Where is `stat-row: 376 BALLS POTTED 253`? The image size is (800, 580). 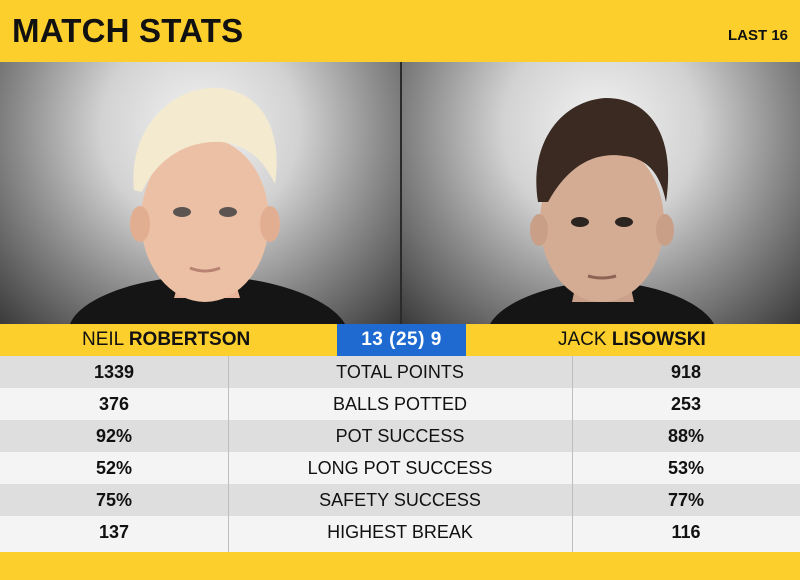 stat-row: 376 BALLS POTTED 253 is located at coordinates (400, 404).